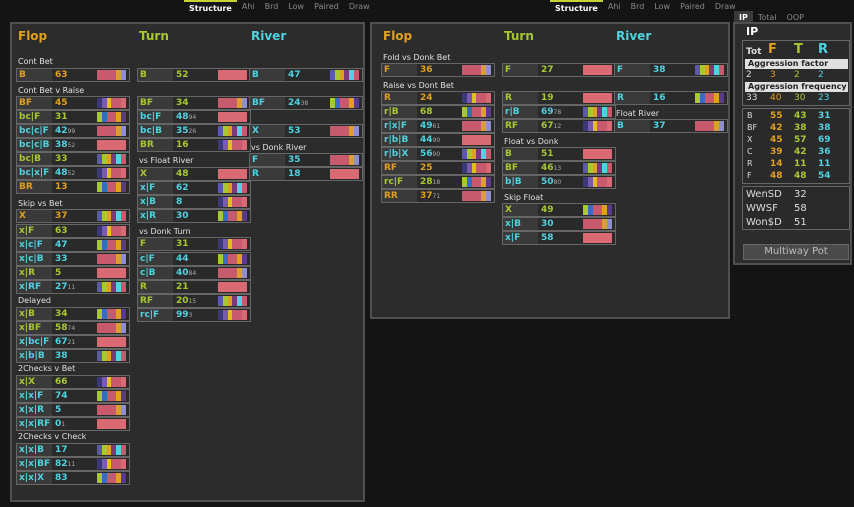  I want to click on stat-row-cb-f-b: B 63, so click(73, 75).